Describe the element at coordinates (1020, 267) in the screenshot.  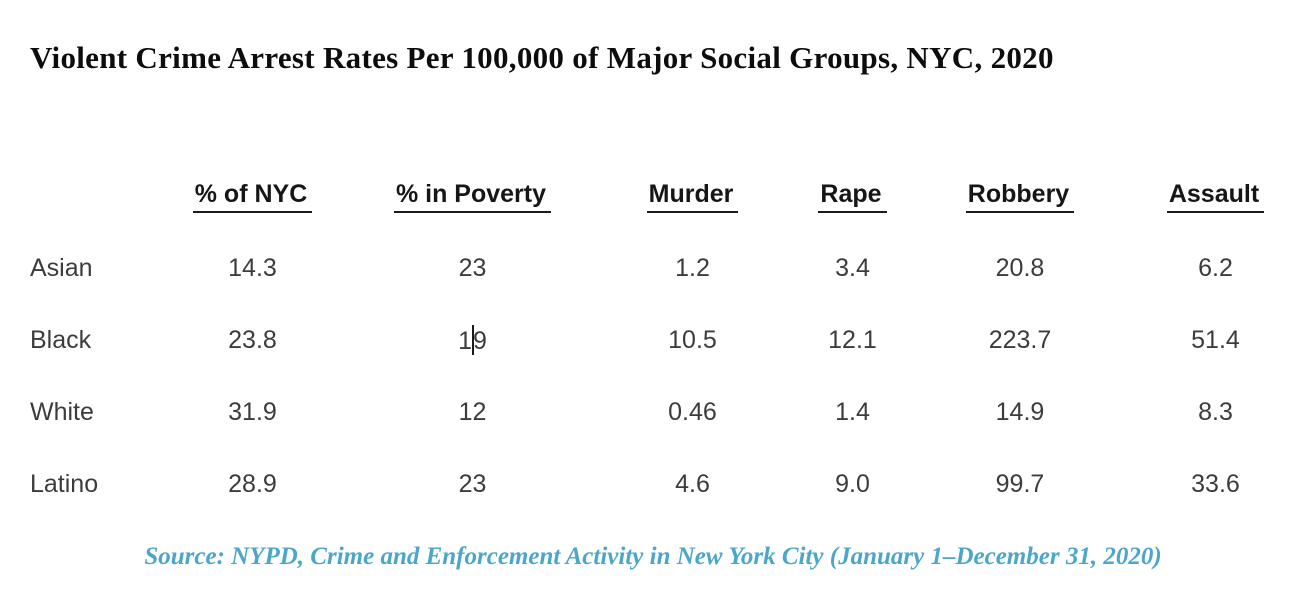
I see `table-cell: 20.8` at that location.